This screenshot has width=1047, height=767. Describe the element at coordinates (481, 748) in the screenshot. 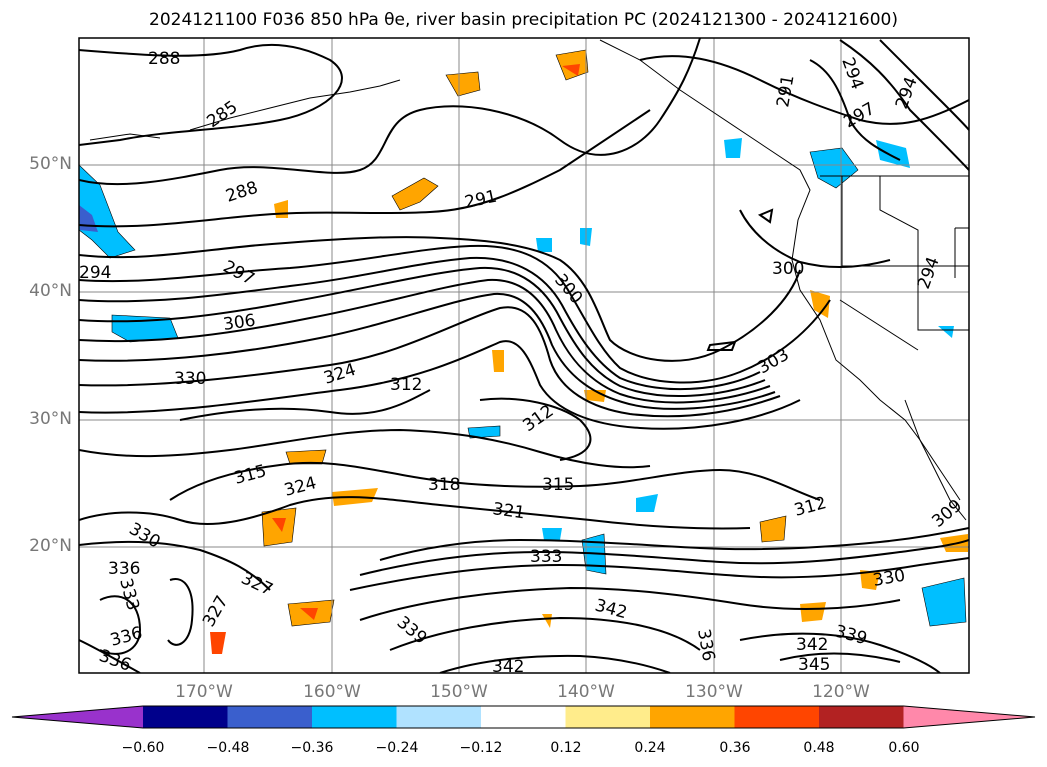

I see `colorbar-tick: −0.12` at that location.